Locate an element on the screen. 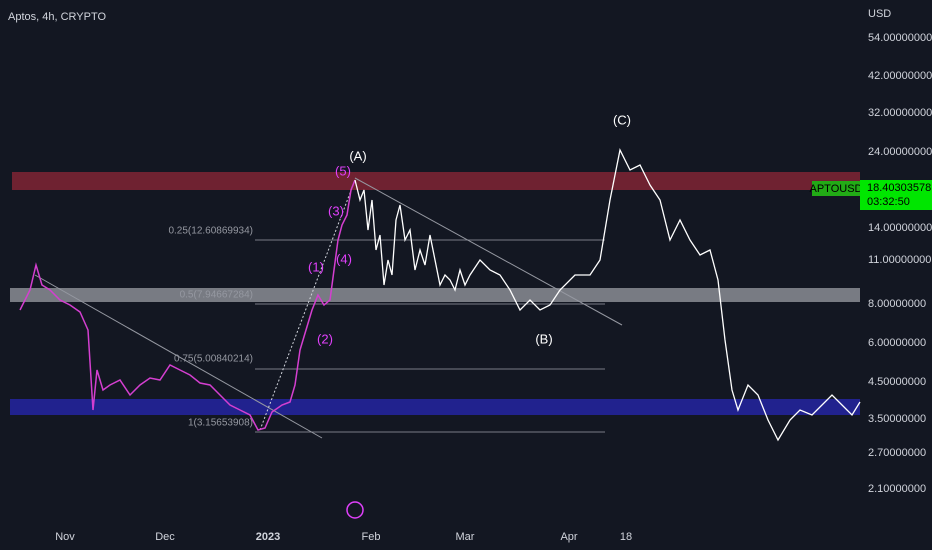  price-label: 32.00000000 is located at coordinates (900, 113).